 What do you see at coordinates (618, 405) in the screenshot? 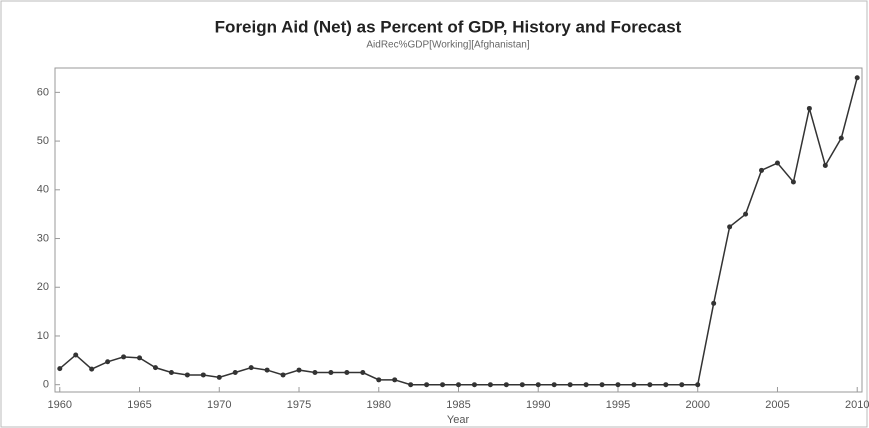
I see `x-tick-label: 1995` at bounding box center [618, 405].